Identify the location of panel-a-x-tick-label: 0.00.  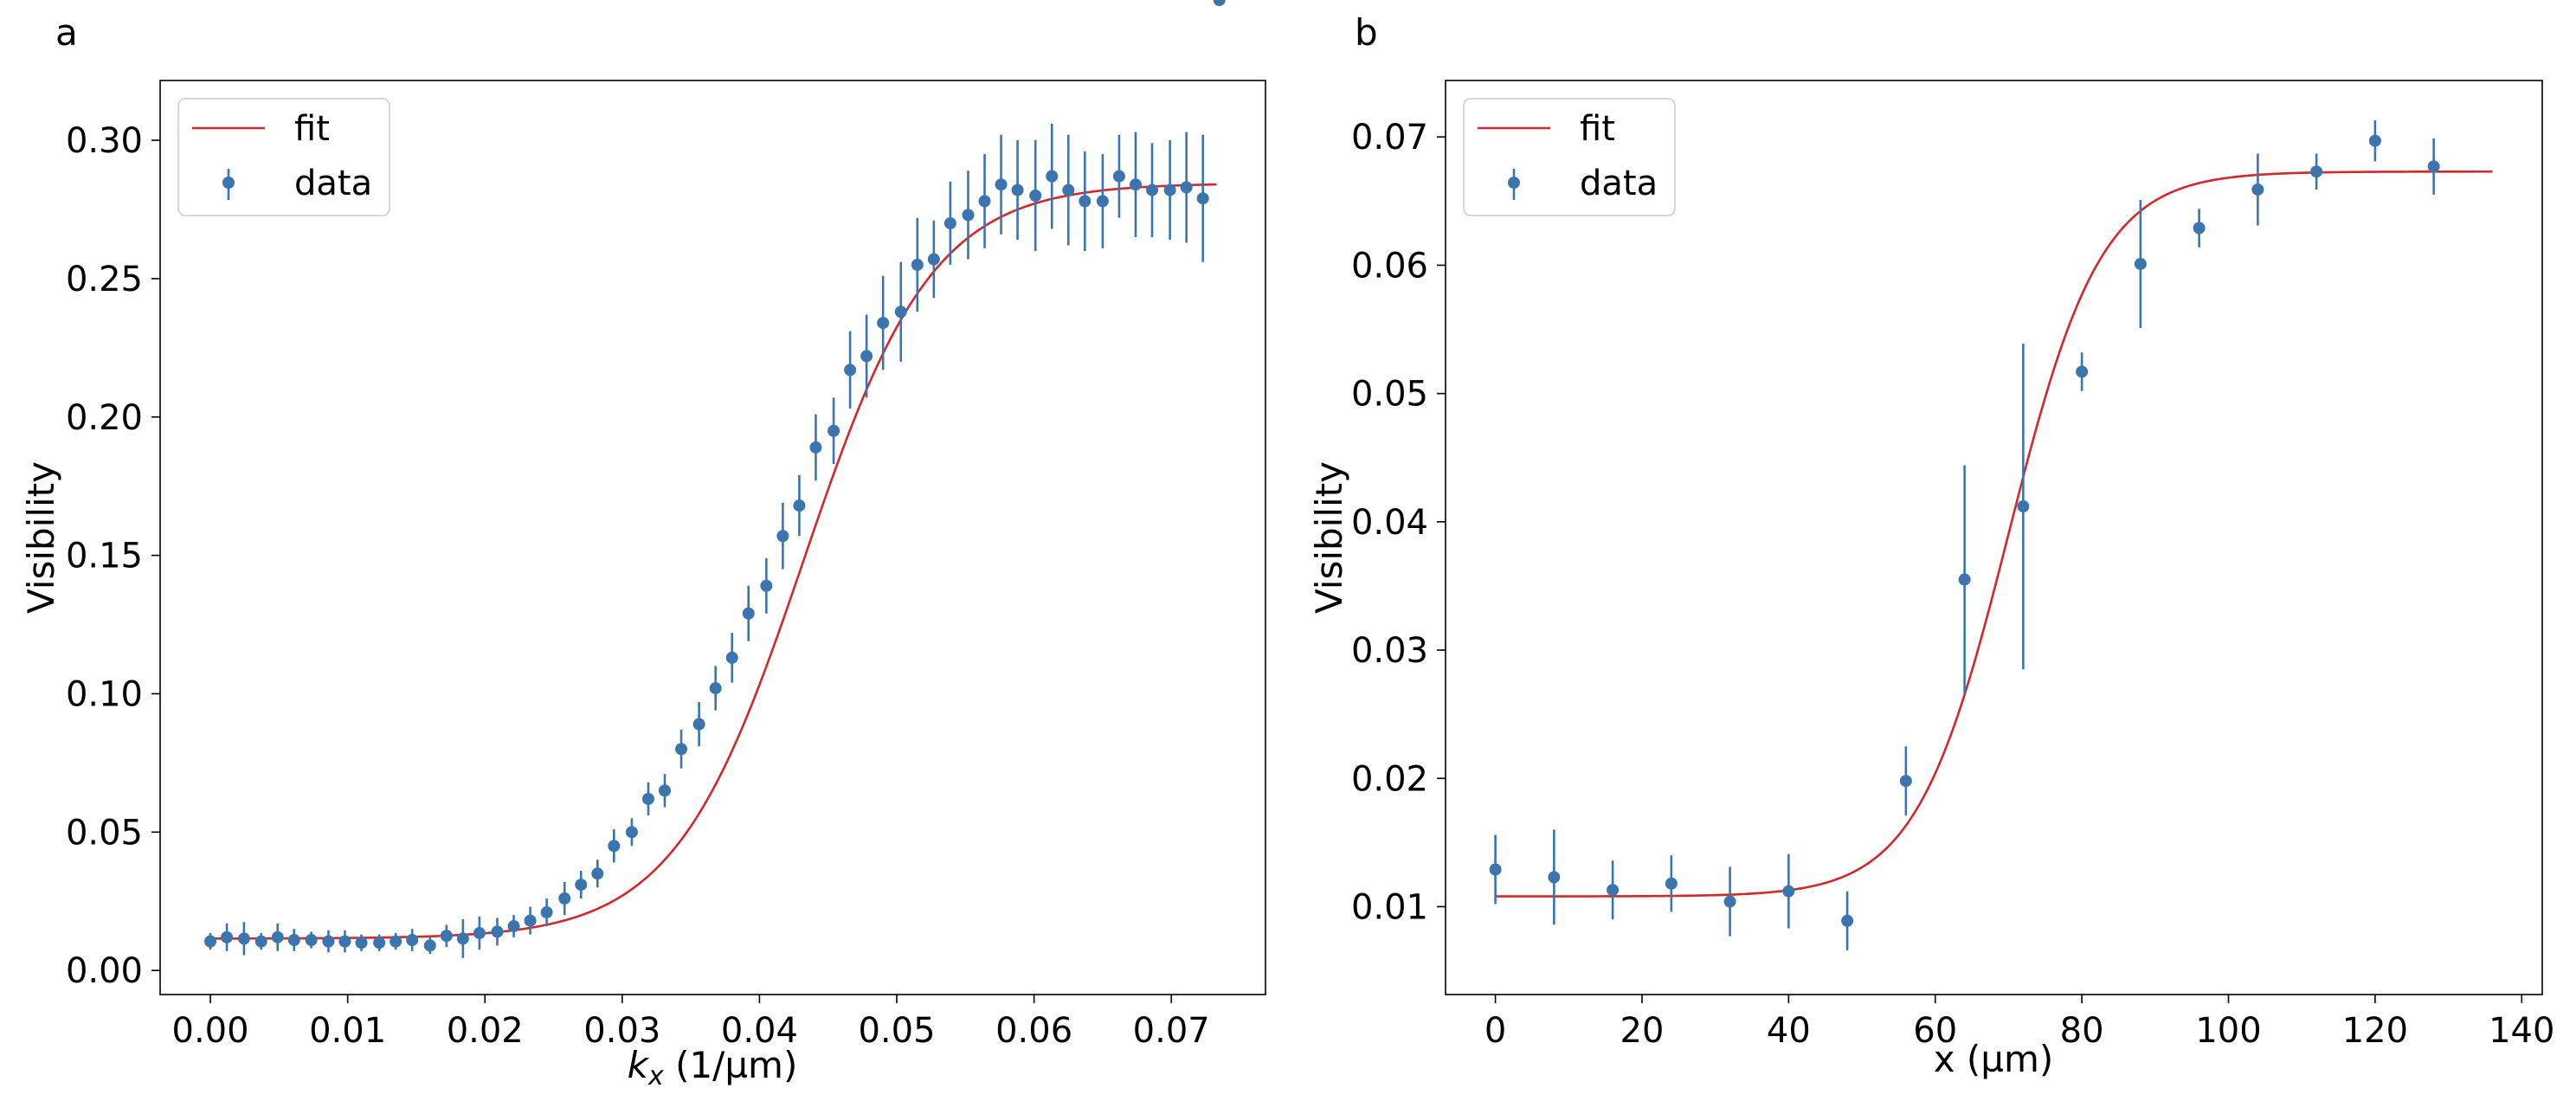
(210, 1031).